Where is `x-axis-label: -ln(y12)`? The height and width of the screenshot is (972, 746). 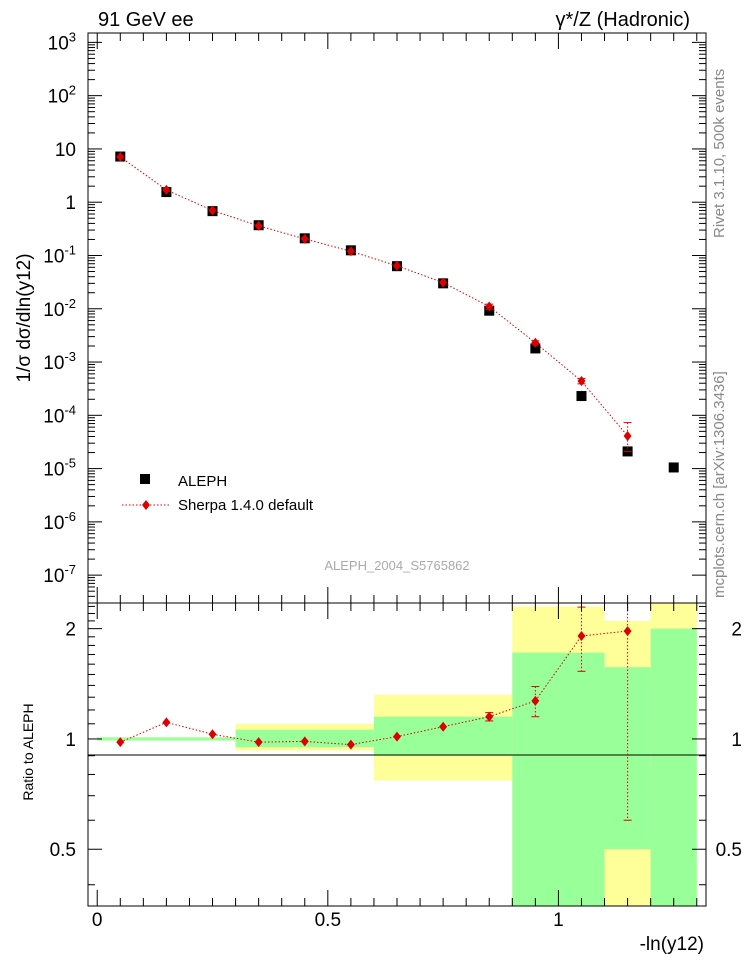 x-axis-label: -ln(y12) is located at coordinates (672, 944).